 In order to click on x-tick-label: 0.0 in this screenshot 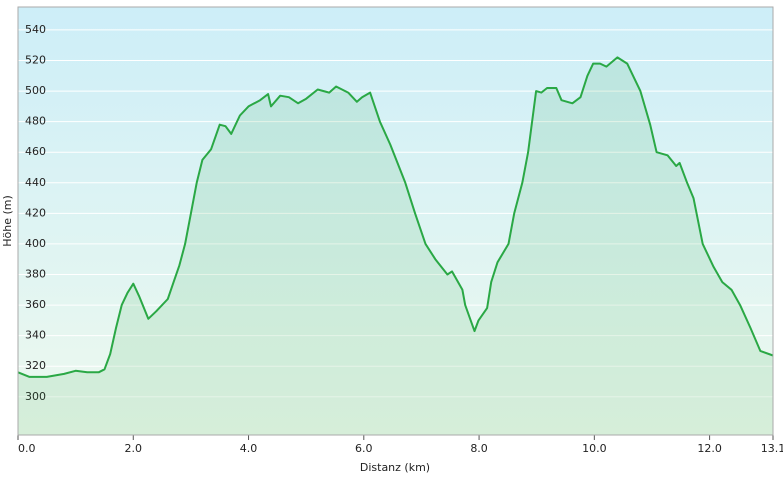, I will do `click(27, 448)`.